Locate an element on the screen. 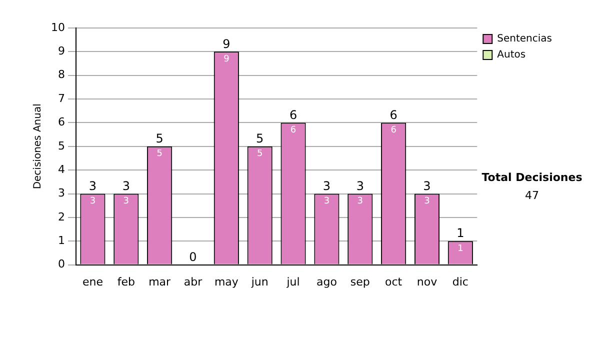  x-tick-label: ene is located at coordinates (93, 281).